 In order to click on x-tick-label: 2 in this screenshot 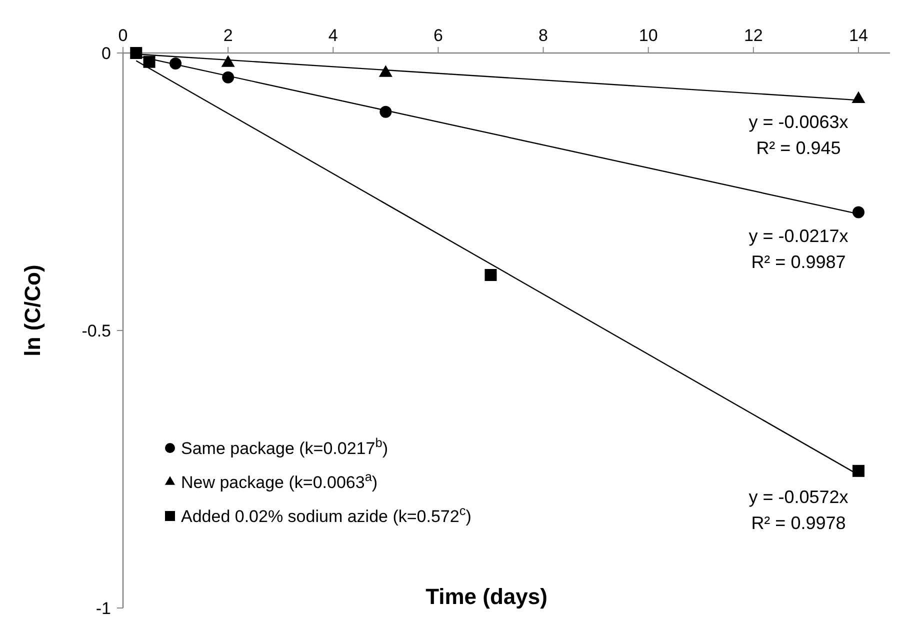, I will do `click(228, 35)`.